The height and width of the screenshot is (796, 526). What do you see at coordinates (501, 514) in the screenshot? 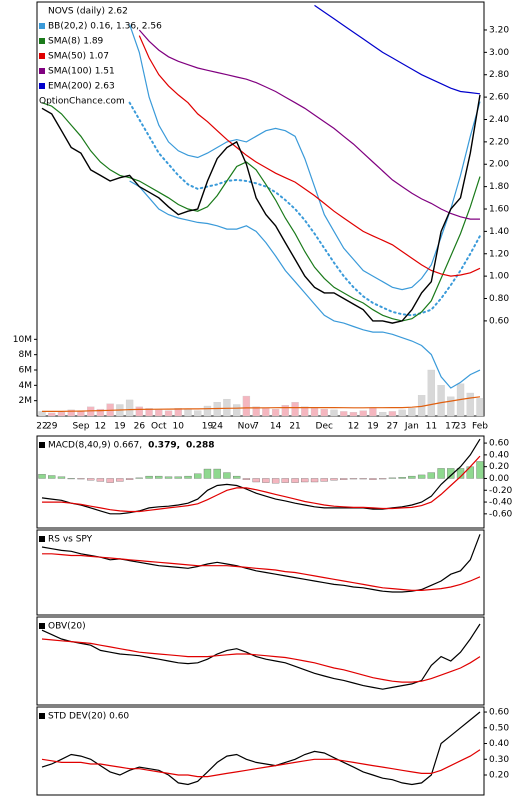
I see `y-tick-label: -0.60` at bounding box center [501, 514].